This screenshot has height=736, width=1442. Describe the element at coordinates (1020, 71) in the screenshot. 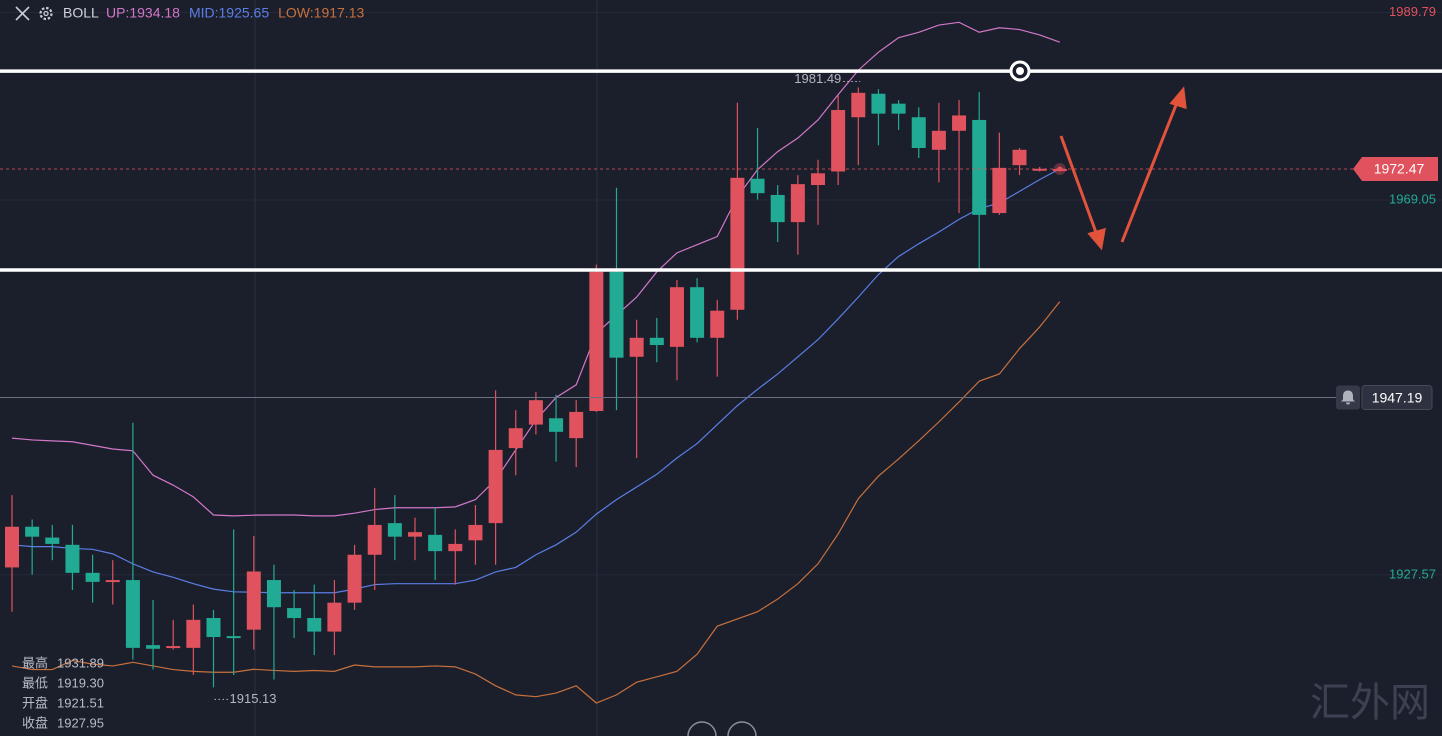

I see `line-handle-dot` at that location.